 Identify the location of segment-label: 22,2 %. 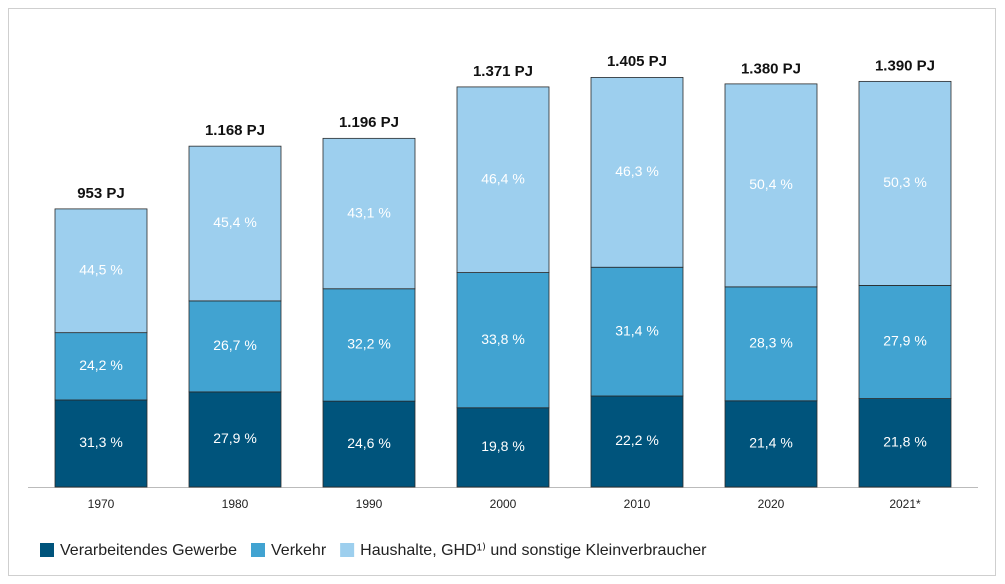
(637, 440).